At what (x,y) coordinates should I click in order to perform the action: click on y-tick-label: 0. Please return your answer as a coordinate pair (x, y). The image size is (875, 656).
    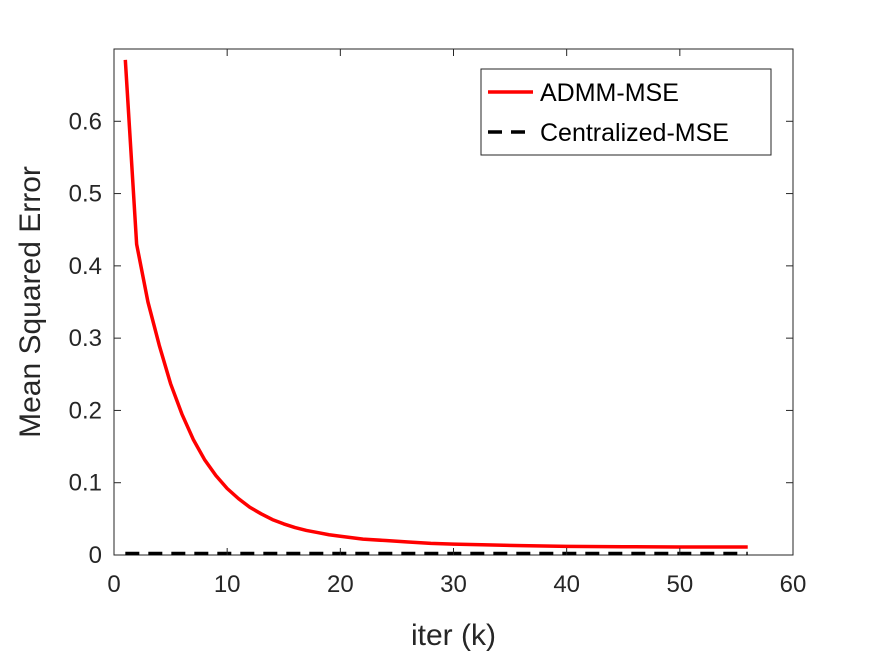
    Looking at the image, I should click on (95, 555).